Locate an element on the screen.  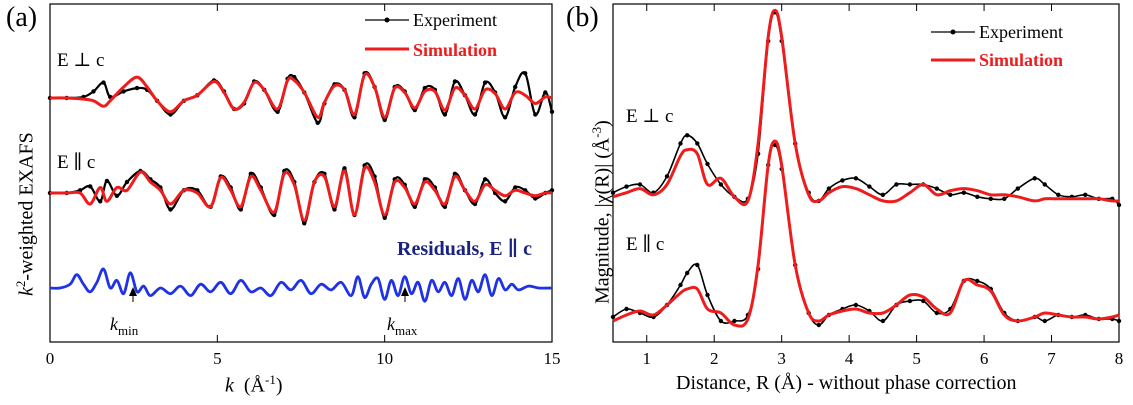
panel-a-legend: Experiment Simulation is located at coordinates (431, 35).